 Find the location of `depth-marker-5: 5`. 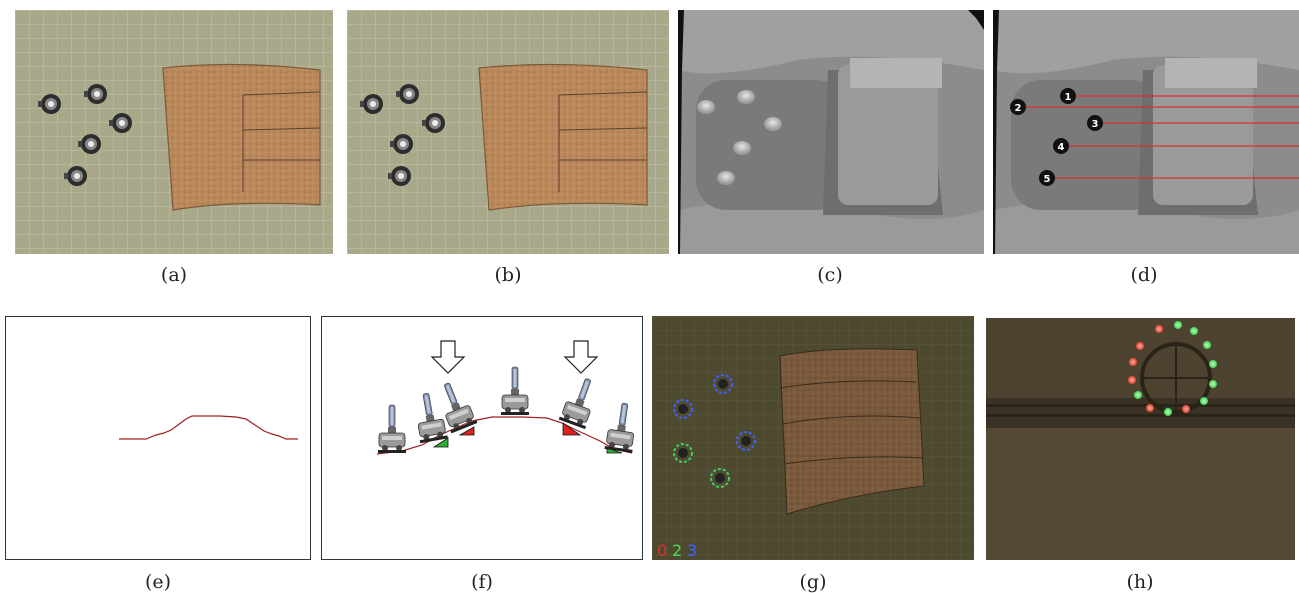

depth-marker-5: 5 is located at coordinates (1047, 179).